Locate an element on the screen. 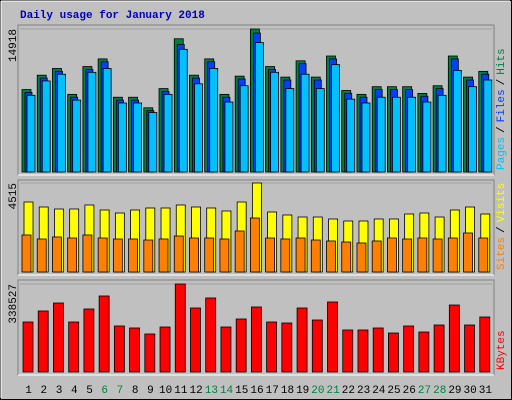 This screenshot has height=400, width=512. x-tick-label: 14 is located at coordinates (227, 391).